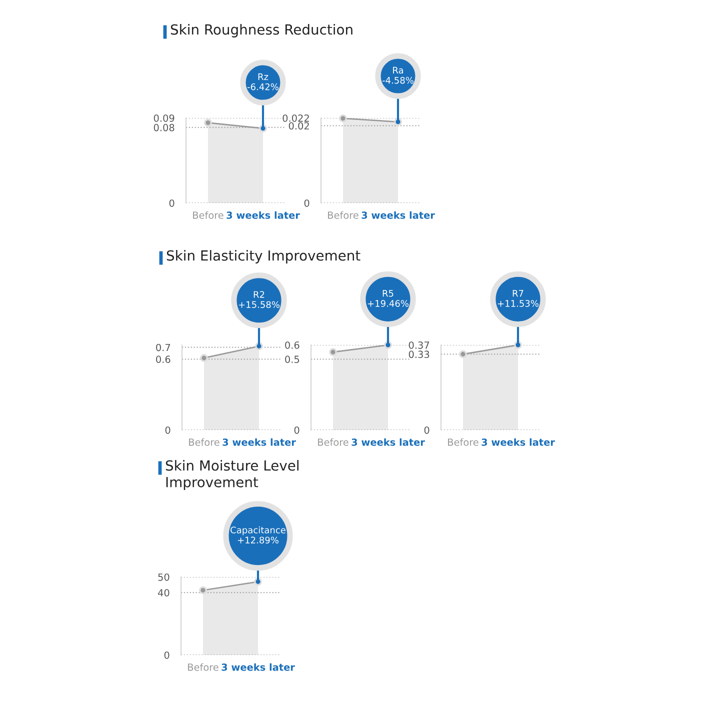  Describe the element at coordinates (261, 31) in the screenshot. I see `chart-title: Skin Roughness Reduction` at that location.